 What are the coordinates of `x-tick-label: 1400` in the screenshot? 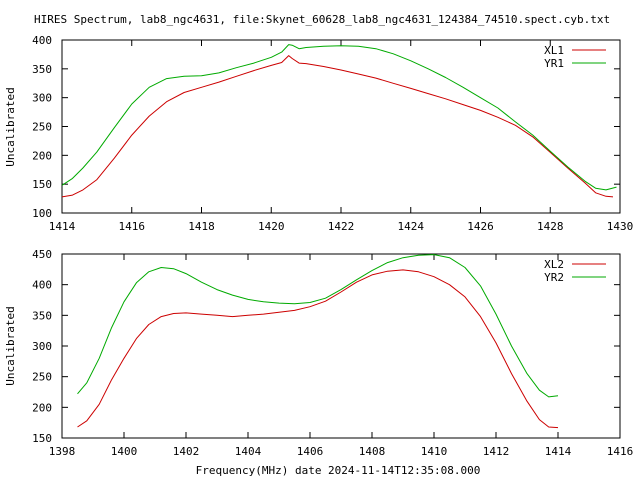 It's located at (124, 451).